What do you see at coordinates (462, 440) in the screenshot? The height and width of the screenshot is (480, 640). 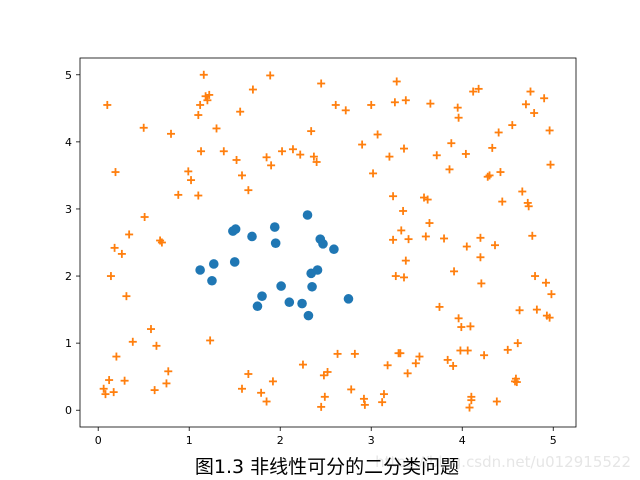 I see `x-tick-label: 4` at bounding box center [462, 440].